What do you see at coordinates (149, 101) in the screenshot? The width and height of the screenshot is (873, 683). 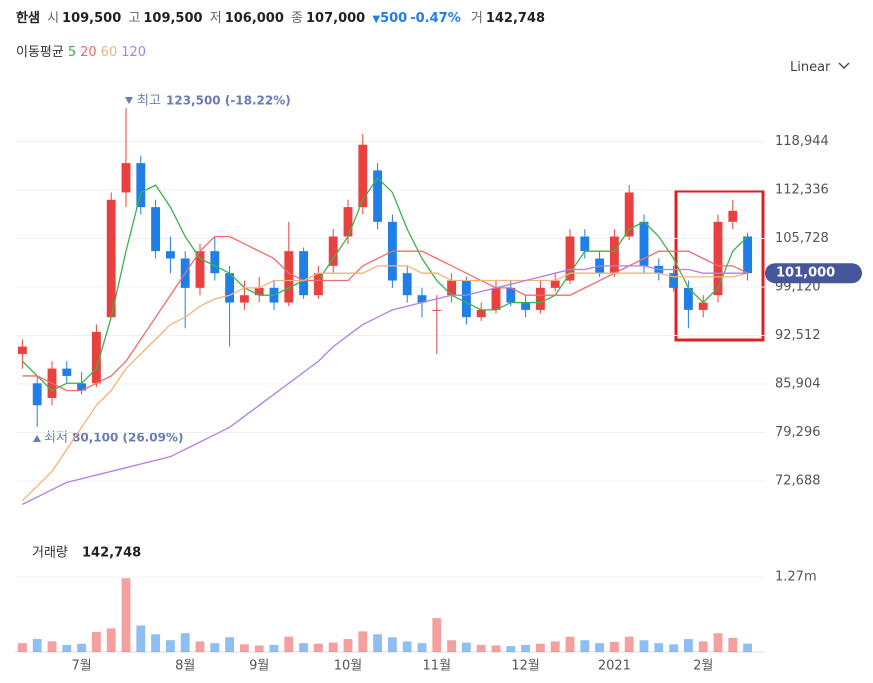 I see `high-label: 최고` at bounding box center [149, 101].